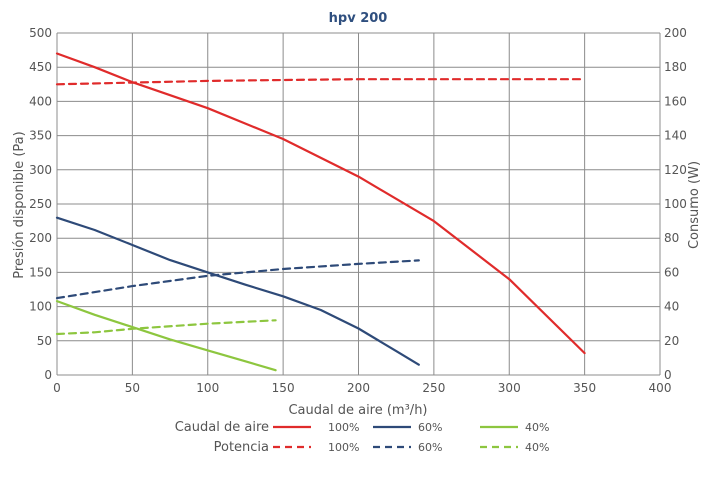 The width and height of the screenshot is (715, 490). What do you see at coordinates (668, 375) in the screenshot?
I see `y2-tick-label: 0` at bounding box center [668, 375].